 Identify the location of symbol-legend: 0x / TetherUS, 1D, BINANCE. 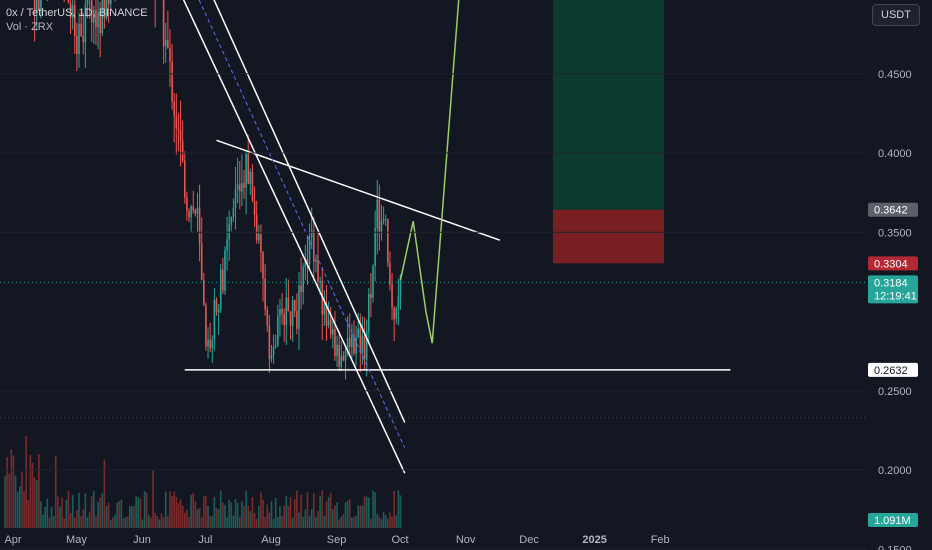
(77, 13).